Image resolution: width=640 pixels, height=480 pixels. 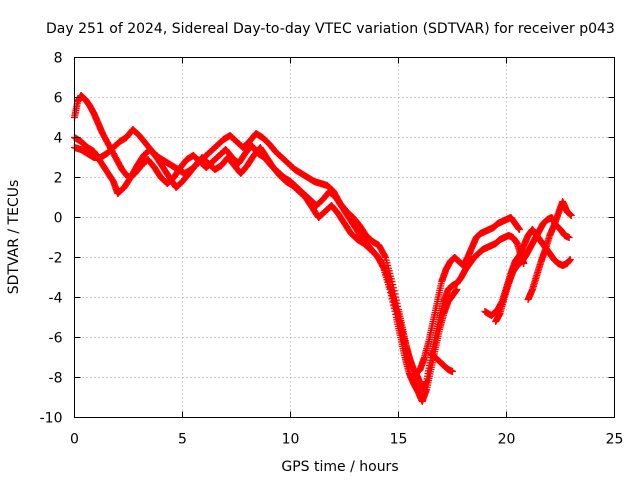 I want to click on y-tick-label: 4, so click(x=58, y=139).